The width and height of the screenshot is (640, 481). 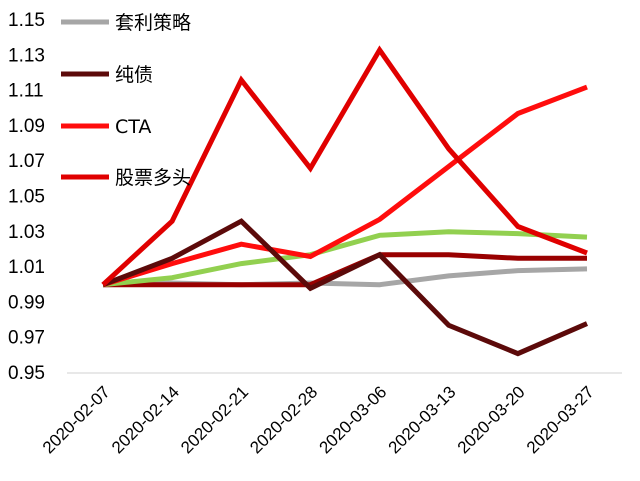 I want to click on y-tick-label: 1.05, so click(x=26, y=197).